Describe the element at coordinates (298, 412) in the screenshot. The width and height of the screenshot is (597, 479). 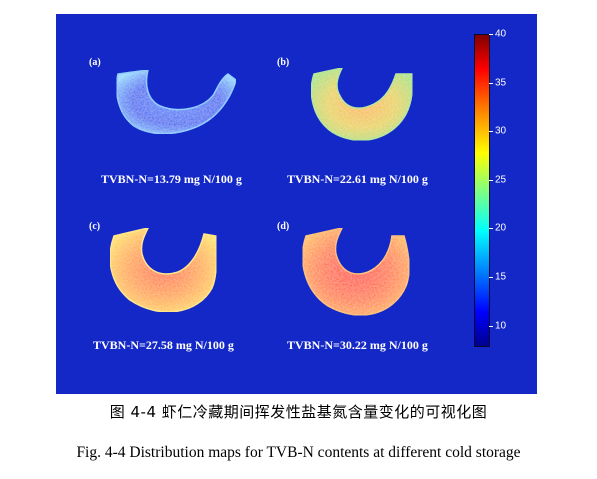
I see `caption-chinese: 图 4-4 虾仁冷藏期间挥发性盐基氮含量变化的可视化图` at that location.